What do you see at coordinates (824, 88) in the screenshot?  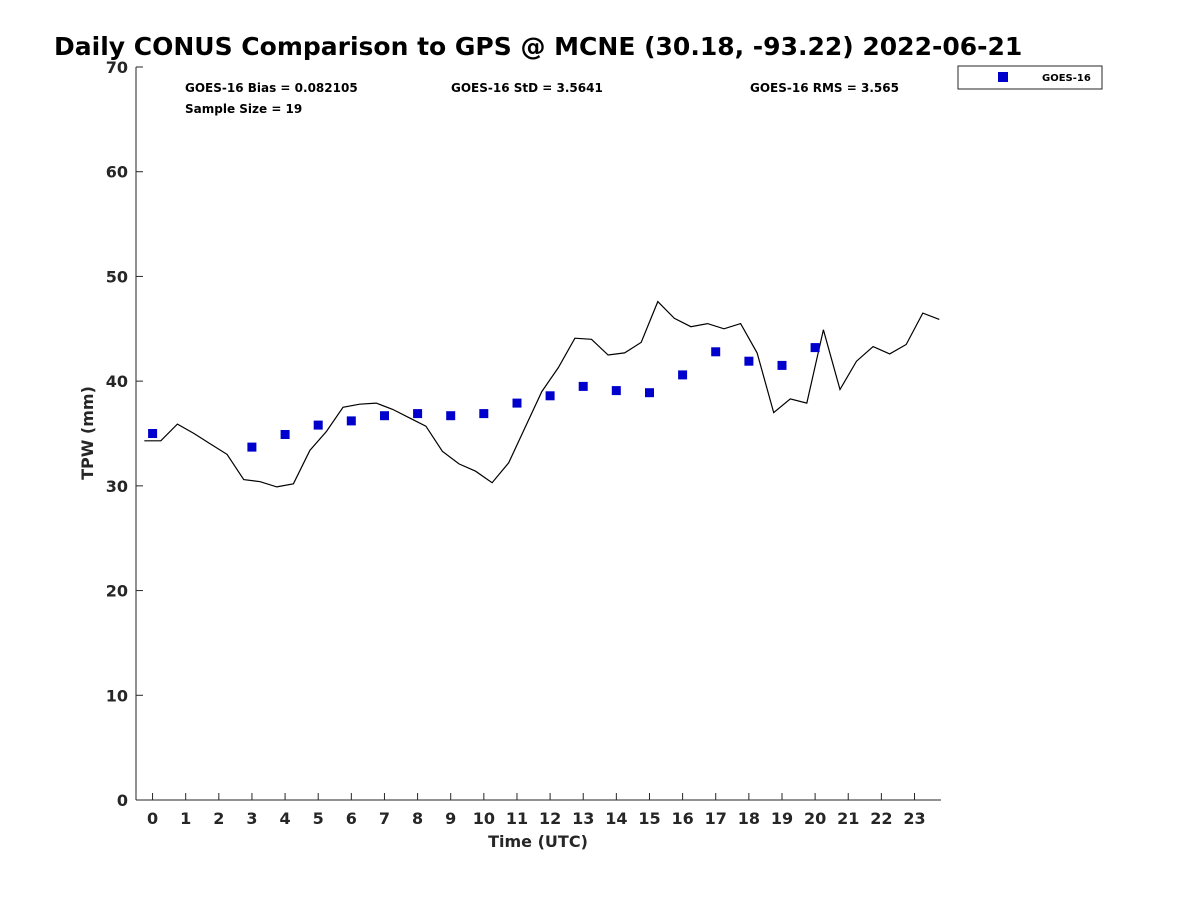 I see `rms-stat: GOES-16 RMS = 3.565` at bounding box center [824, 88].